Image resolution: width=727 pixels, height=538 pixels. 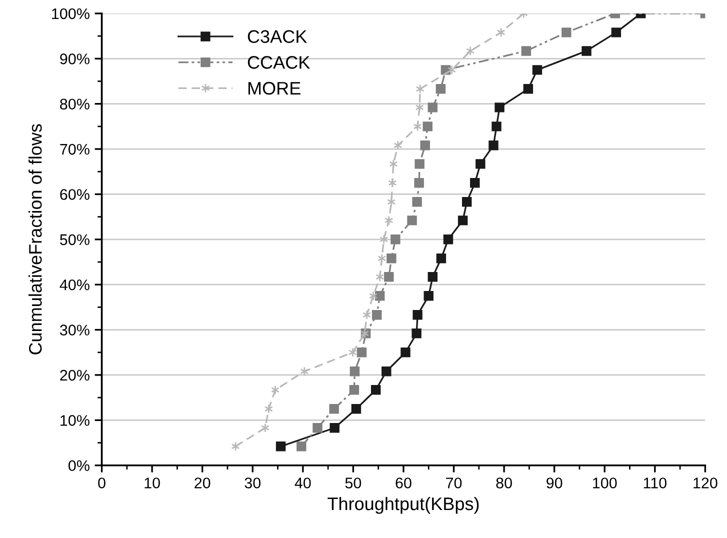 I want to click on x-tick-label: 30, so click(x=252, y=483).